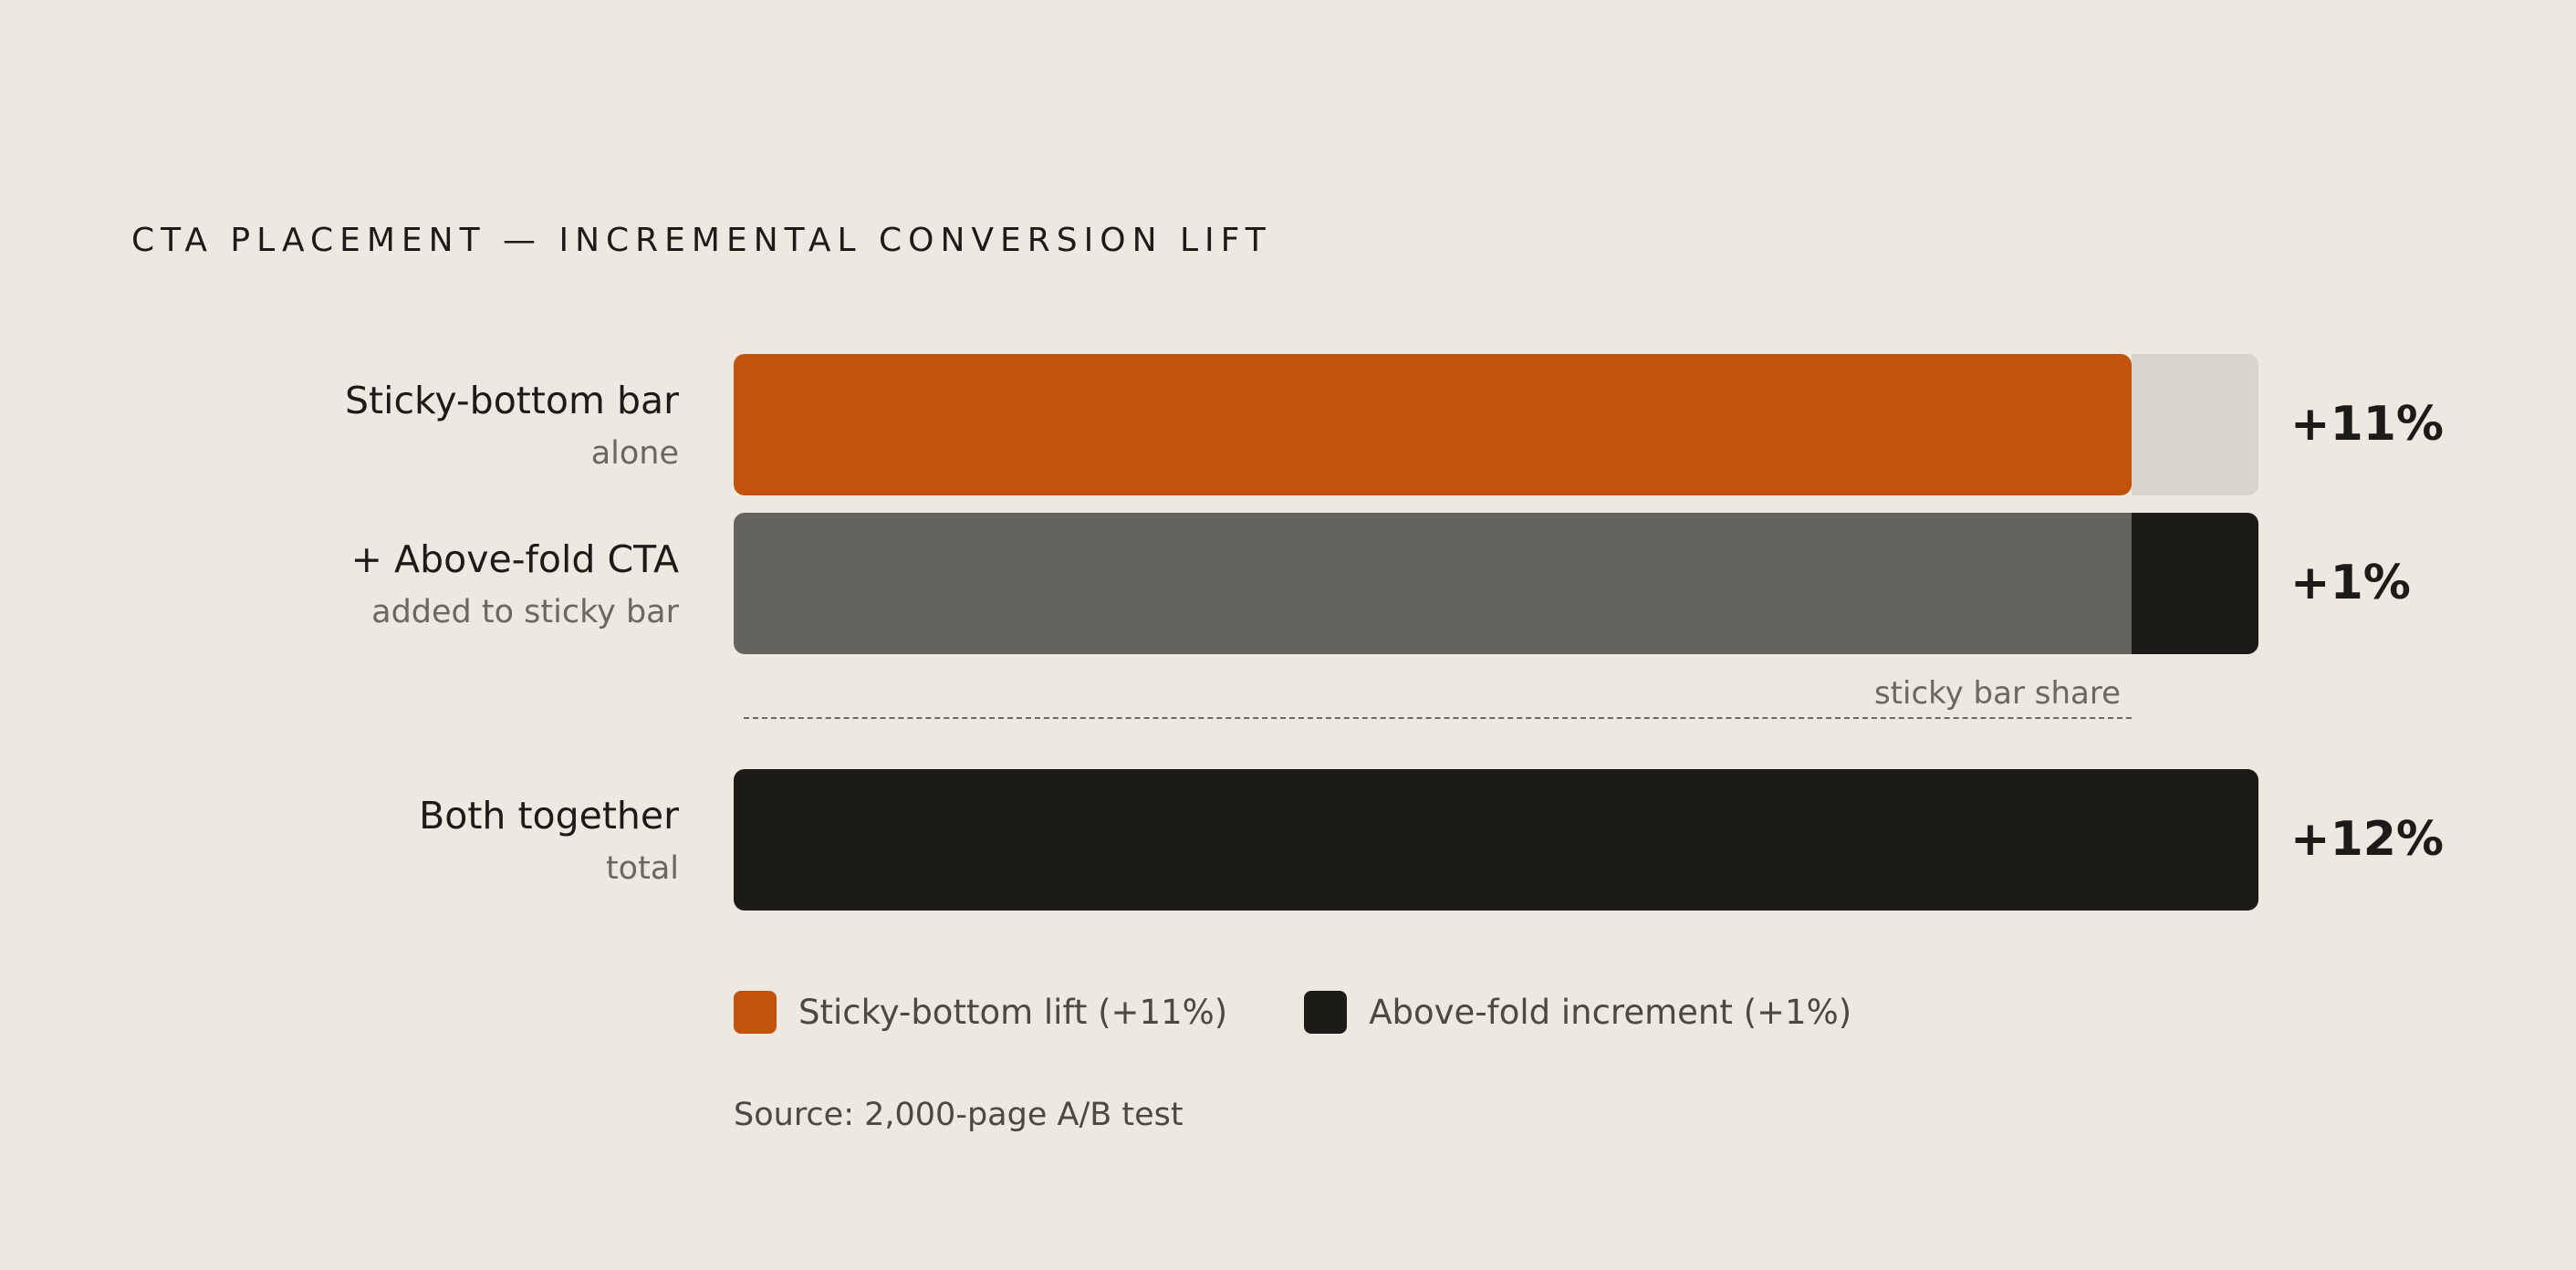  I want to click on sticky-share-annotation: sticky bar share, so click(1997, 693).